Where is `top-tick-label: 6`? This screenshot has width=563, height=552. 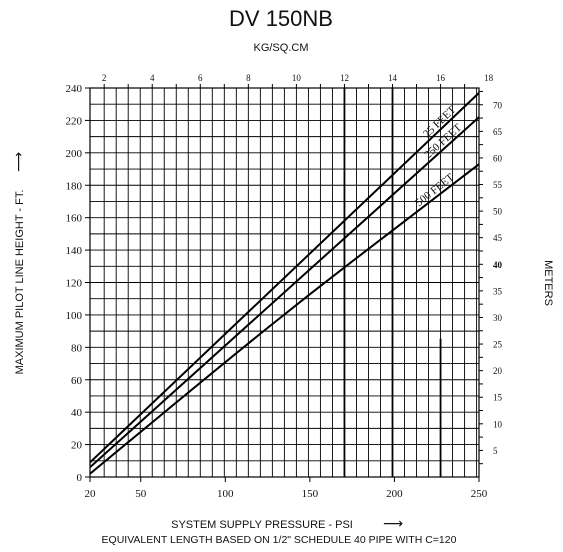 top-tick-label: 6 is located at coordinates (200, 78).